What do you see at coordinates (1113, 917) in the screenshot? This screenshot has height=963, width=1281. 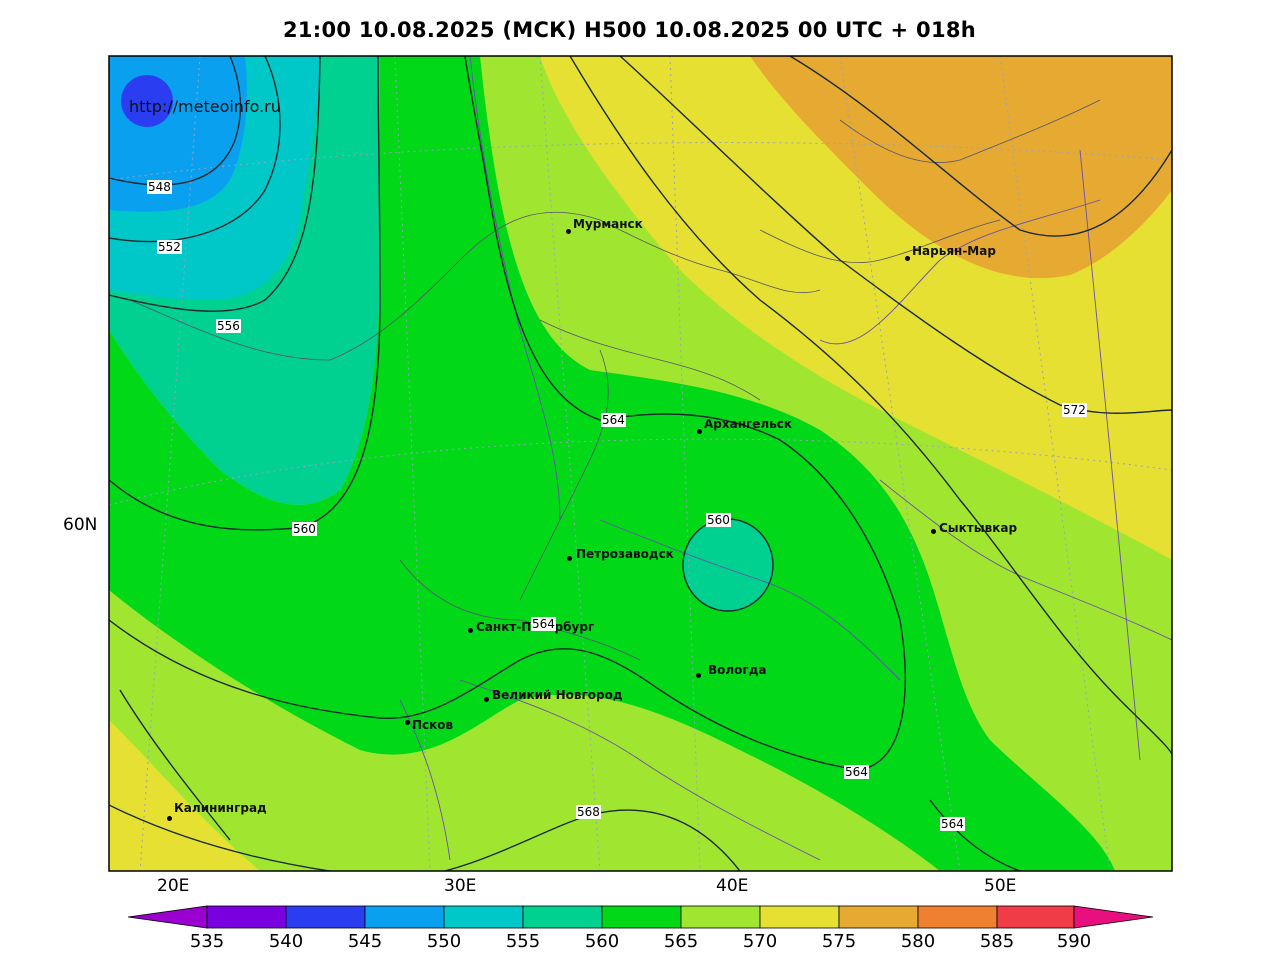 I see `colorbar-right-arrow` at bounding box center [1113, 917].